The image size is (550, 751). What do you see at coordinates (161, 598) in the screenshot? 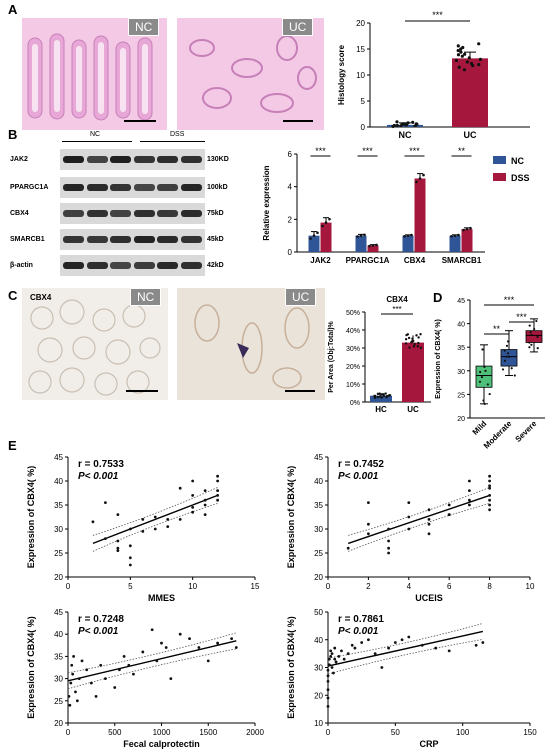
I see `x-axis-label: MMES` at bounding box center [161, 598].